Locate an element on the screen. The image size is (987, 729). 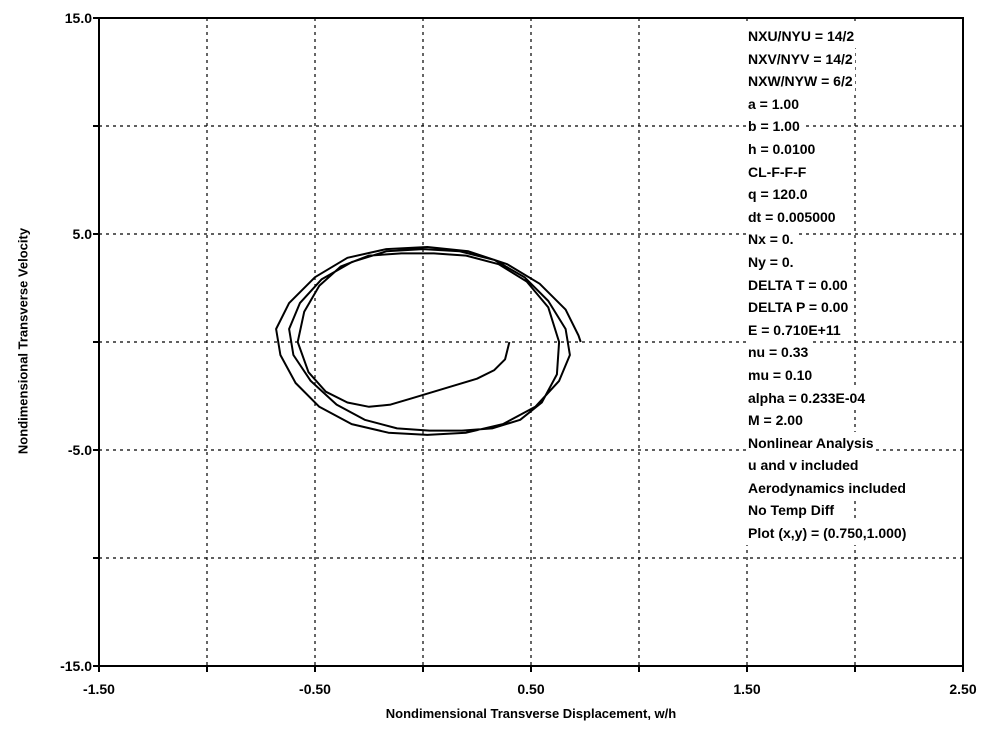
x-tick-label: 2.50 is located at coordinates (963, 689).